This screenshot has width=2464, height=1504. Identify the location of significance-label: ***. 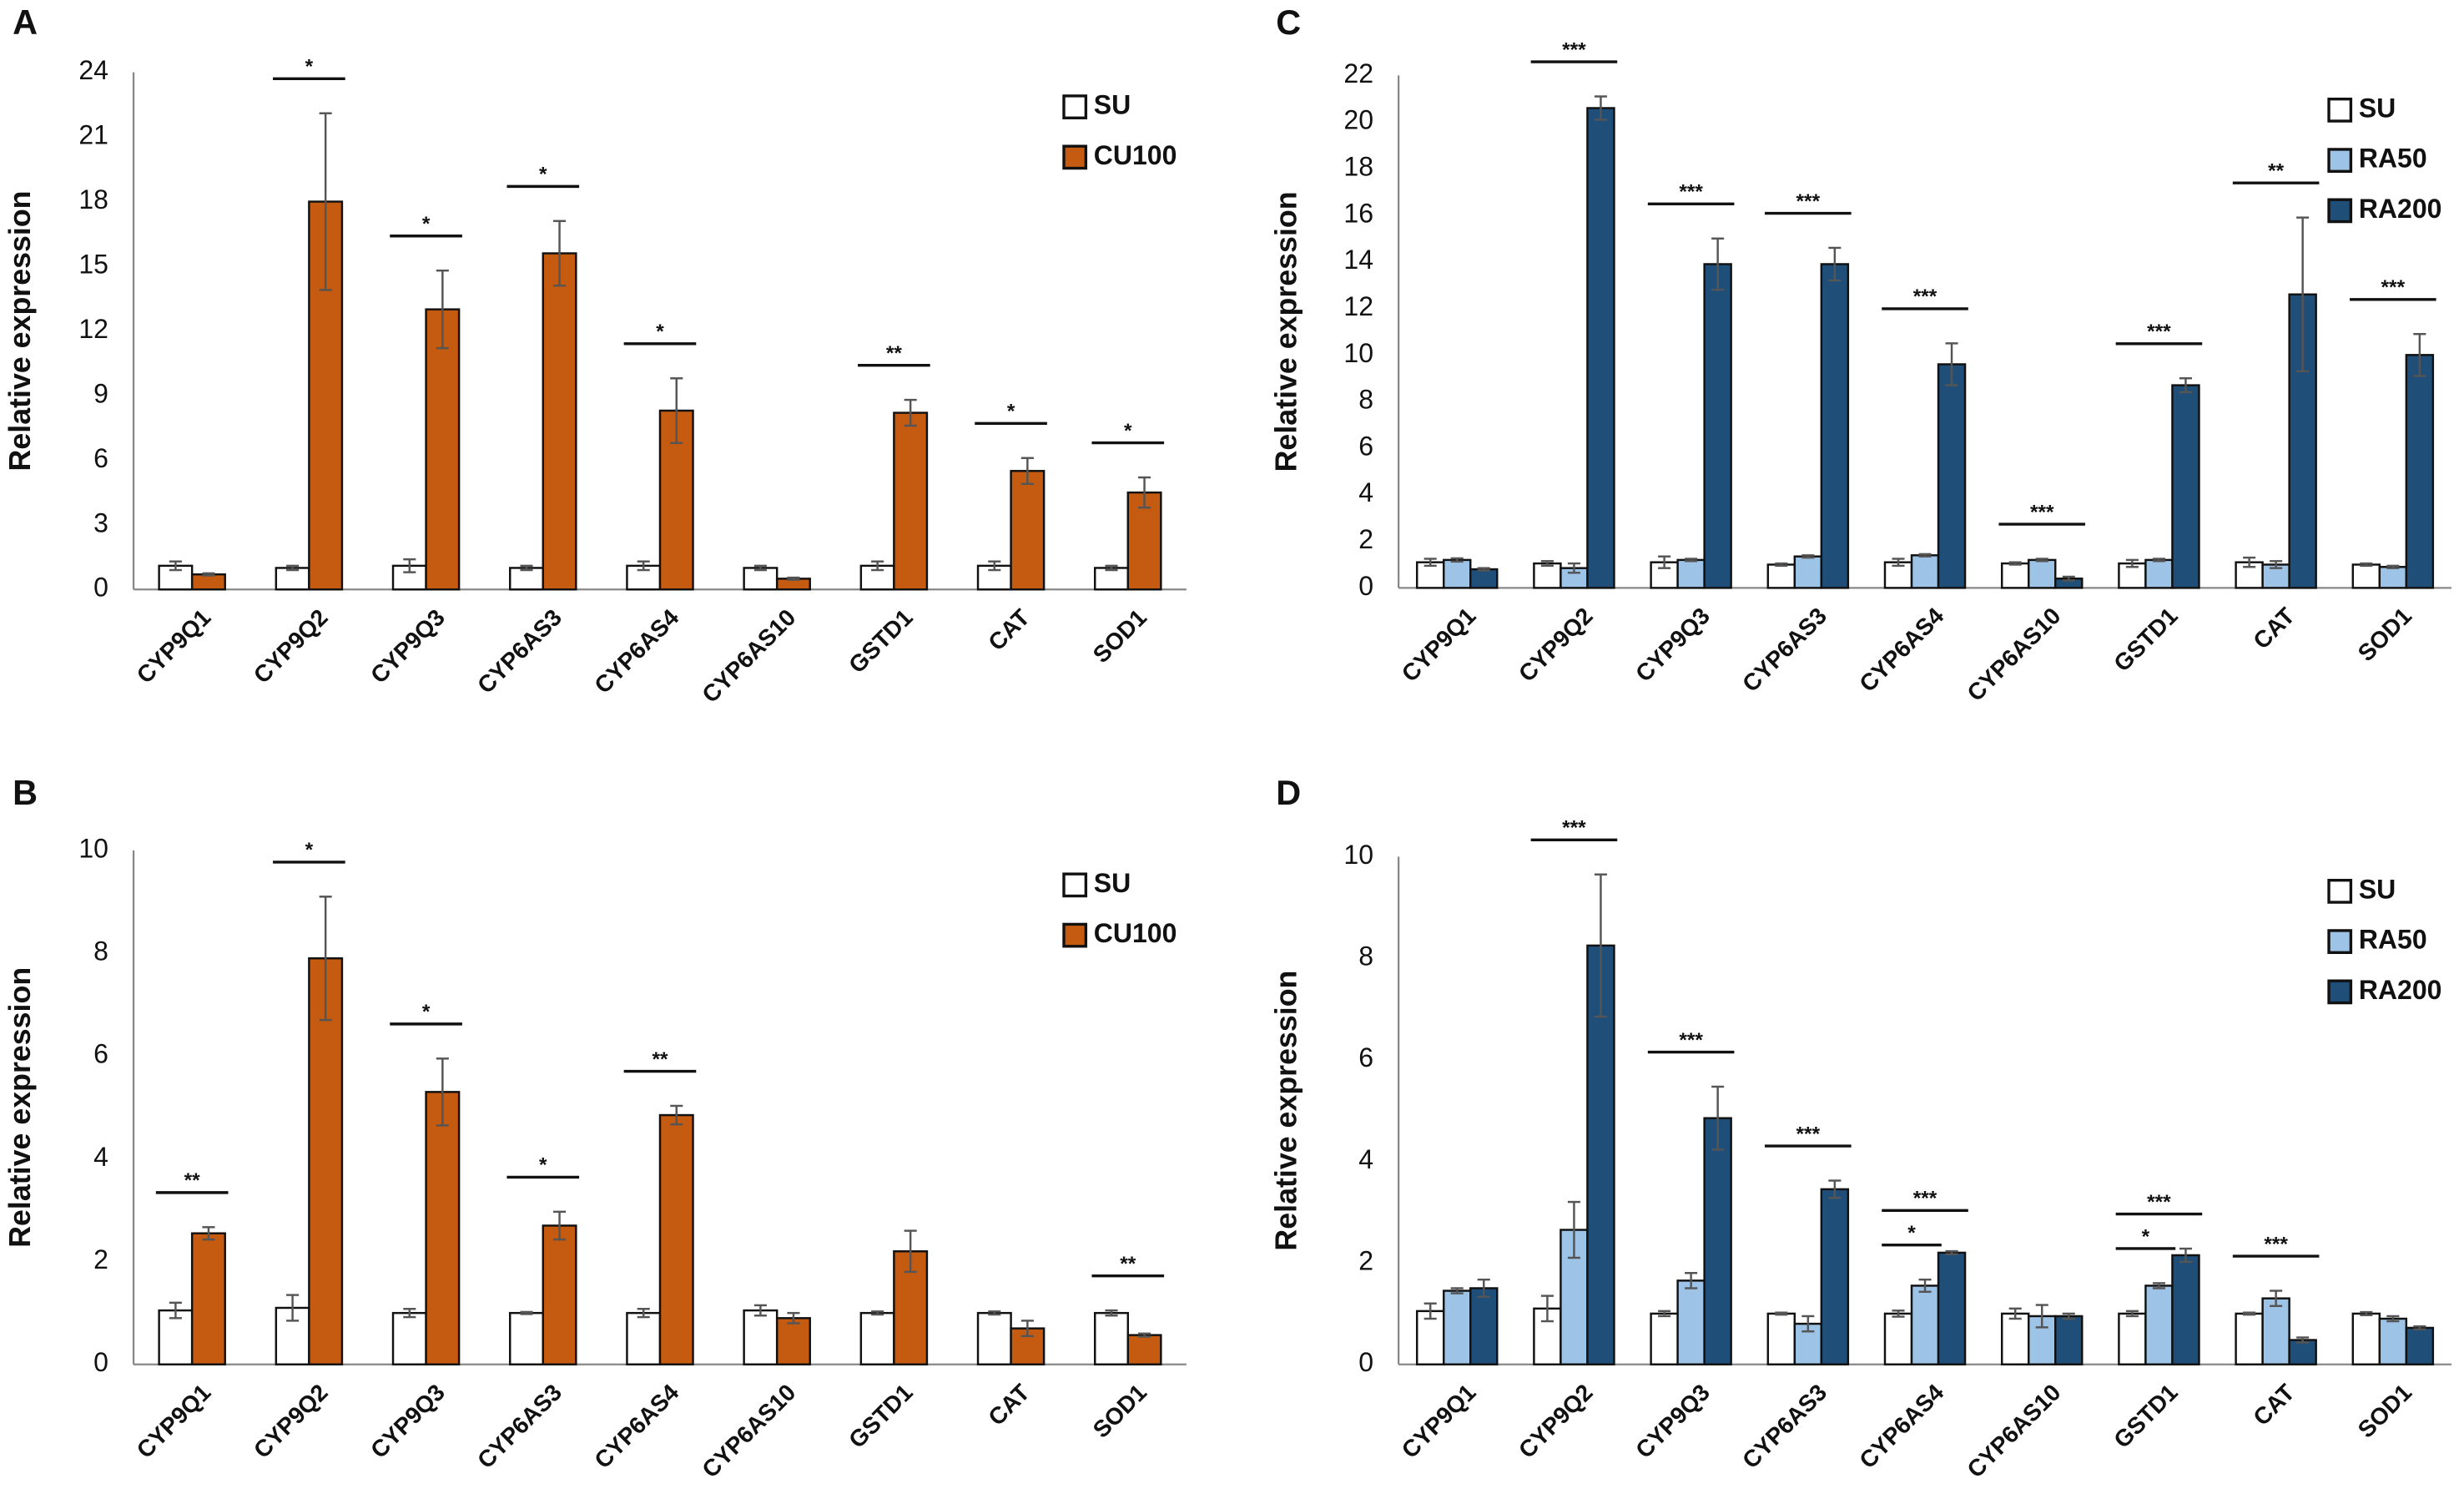
(1691, 193).